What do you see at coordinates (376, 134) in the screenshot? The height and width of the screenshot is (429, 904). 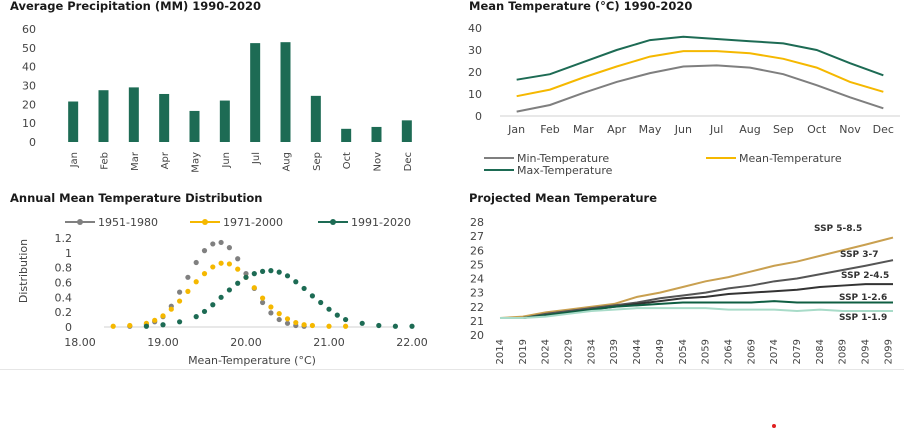 I see `bar-nov` at bounding box center [376, 134].